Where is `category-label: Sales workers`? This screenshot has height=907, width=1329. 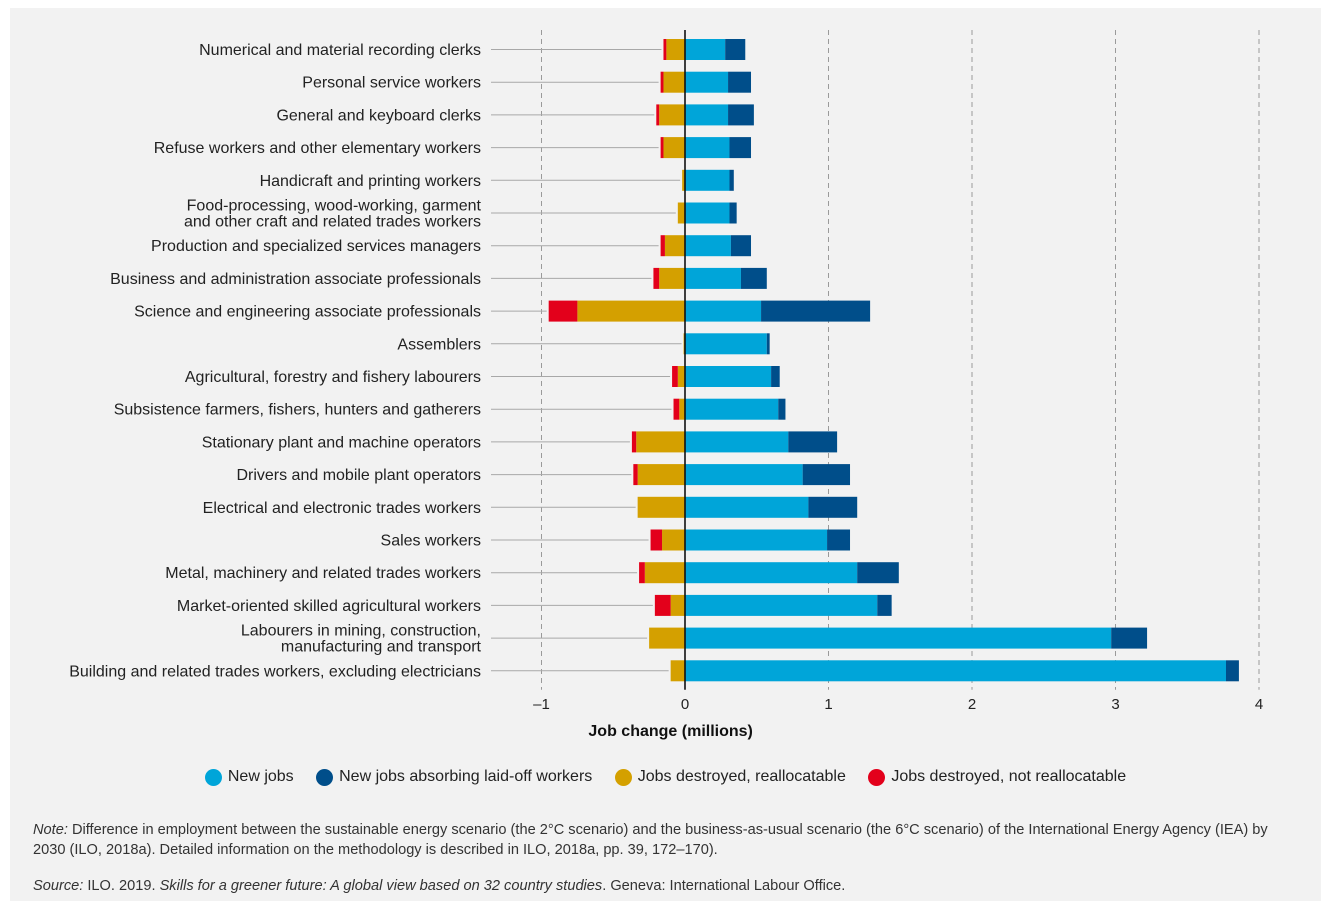 category-label: Sales workers is located at coordinates (431, 541).